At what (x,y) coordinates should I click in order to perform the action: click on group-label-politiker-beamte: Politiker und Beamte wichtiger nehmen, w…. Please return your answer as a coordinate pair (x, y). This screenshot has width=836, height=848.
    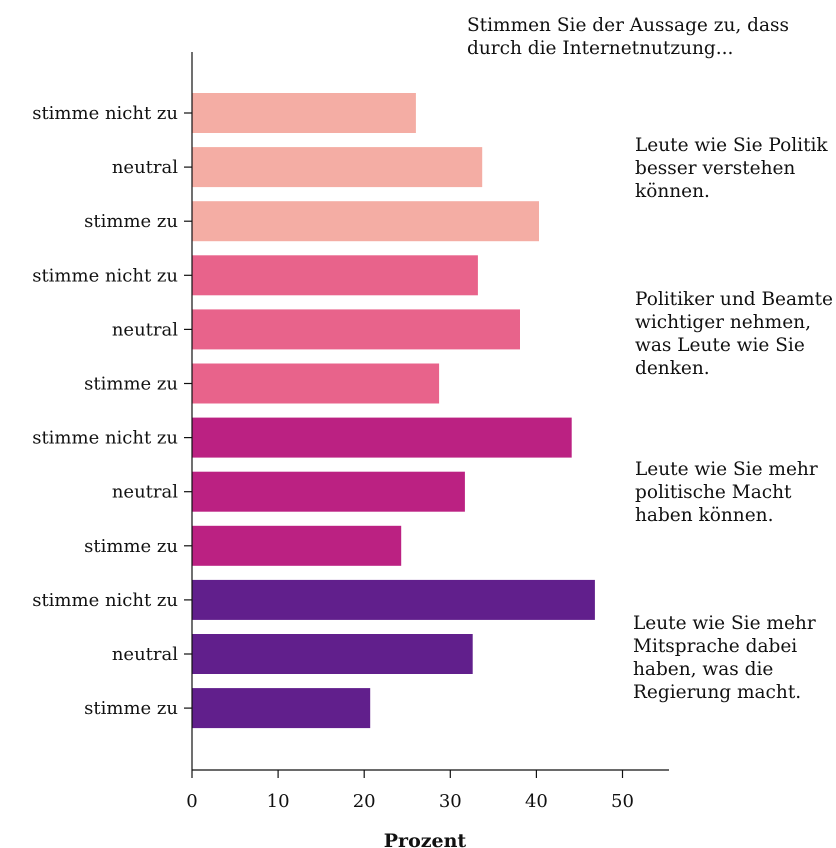
    Looking at the image, I should click on (734, 334).